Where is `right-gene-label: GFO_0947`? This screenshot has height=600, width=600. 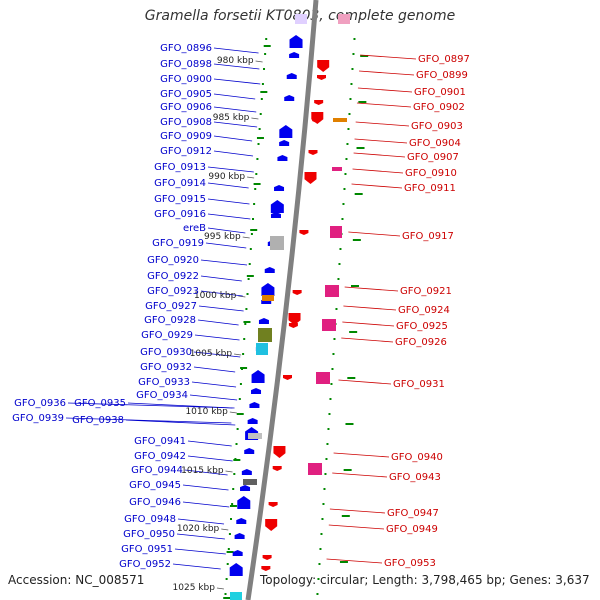
right-gene-label: GFO_0947 is located at coordinates (413, 513).